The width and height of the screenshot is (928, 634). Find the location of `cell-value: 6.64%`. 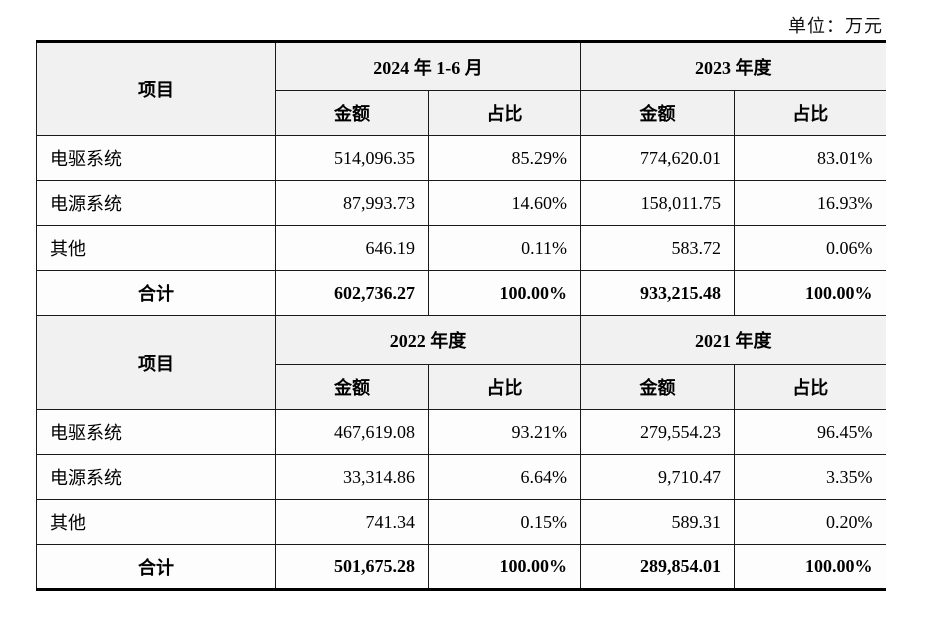

cell-value: 6.64% is located at coordinates (504, 477).